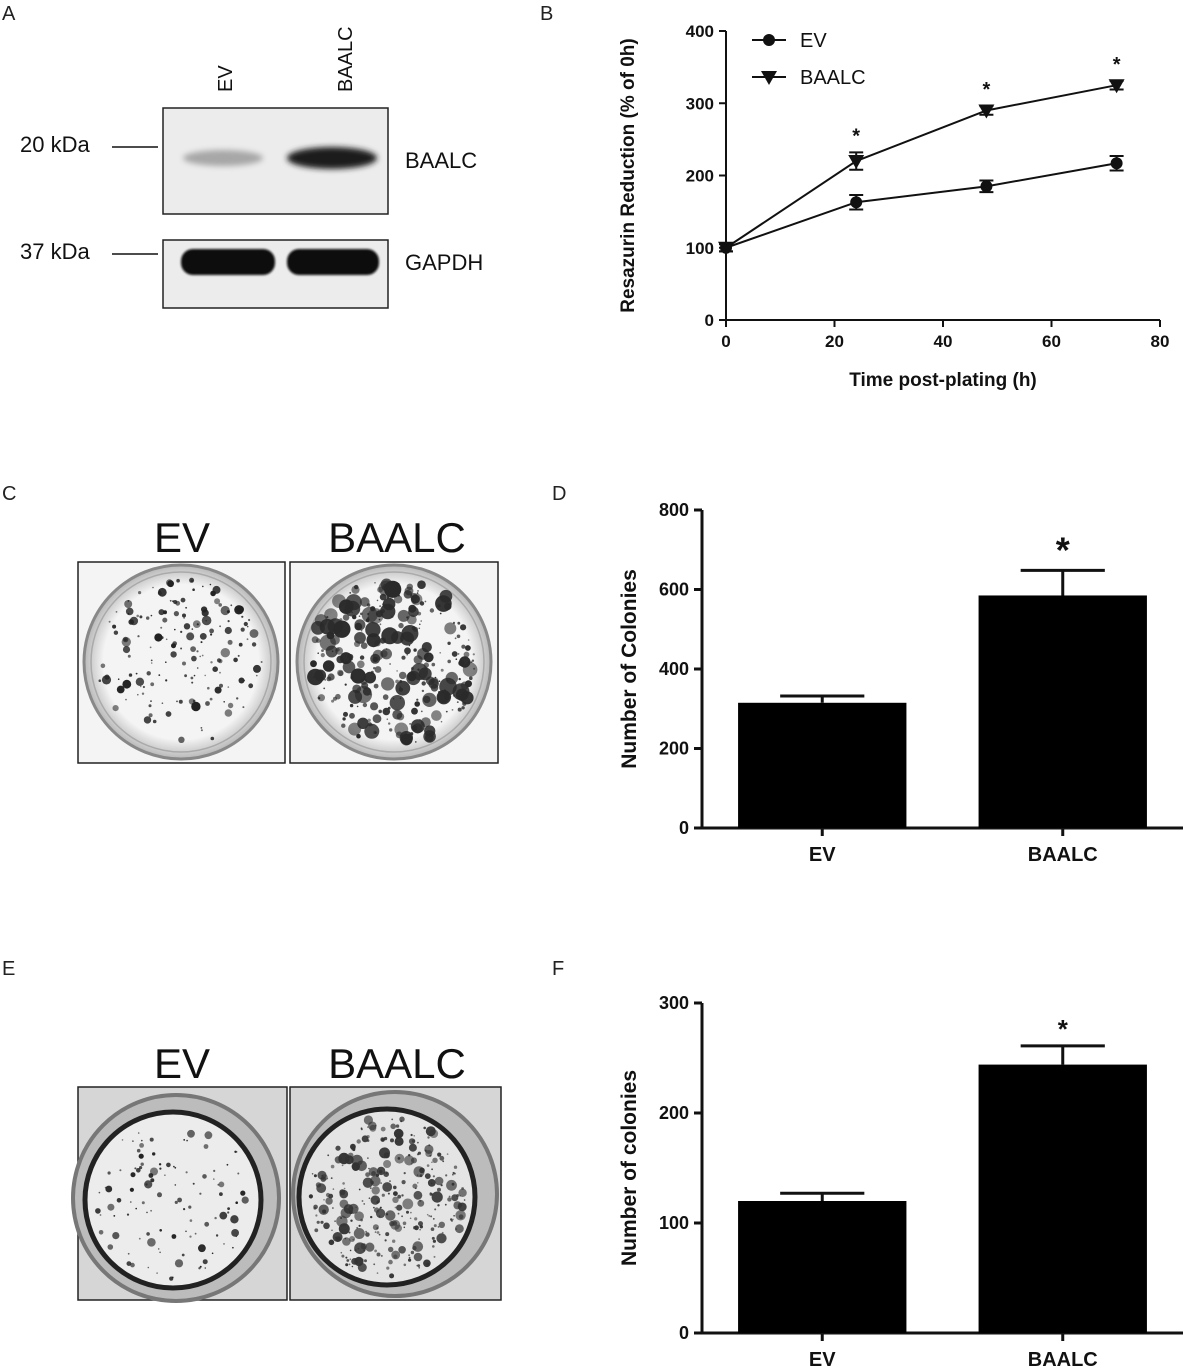 The width and height of the screenshot is (1201, 1367). Describe the element at coordinates (252, 1130) in the screenshot. I see `panel-e: E EV BAALC` at that location.